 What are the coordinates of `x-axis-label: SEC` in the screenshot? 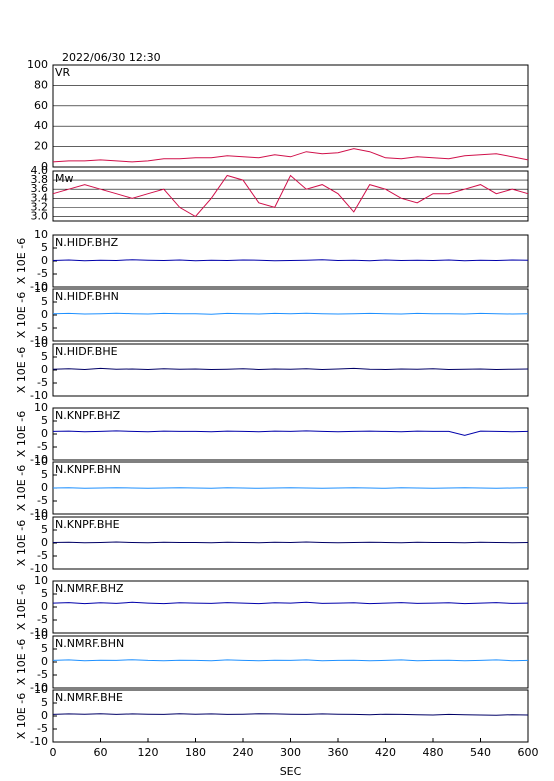 It's located at (291, 771).